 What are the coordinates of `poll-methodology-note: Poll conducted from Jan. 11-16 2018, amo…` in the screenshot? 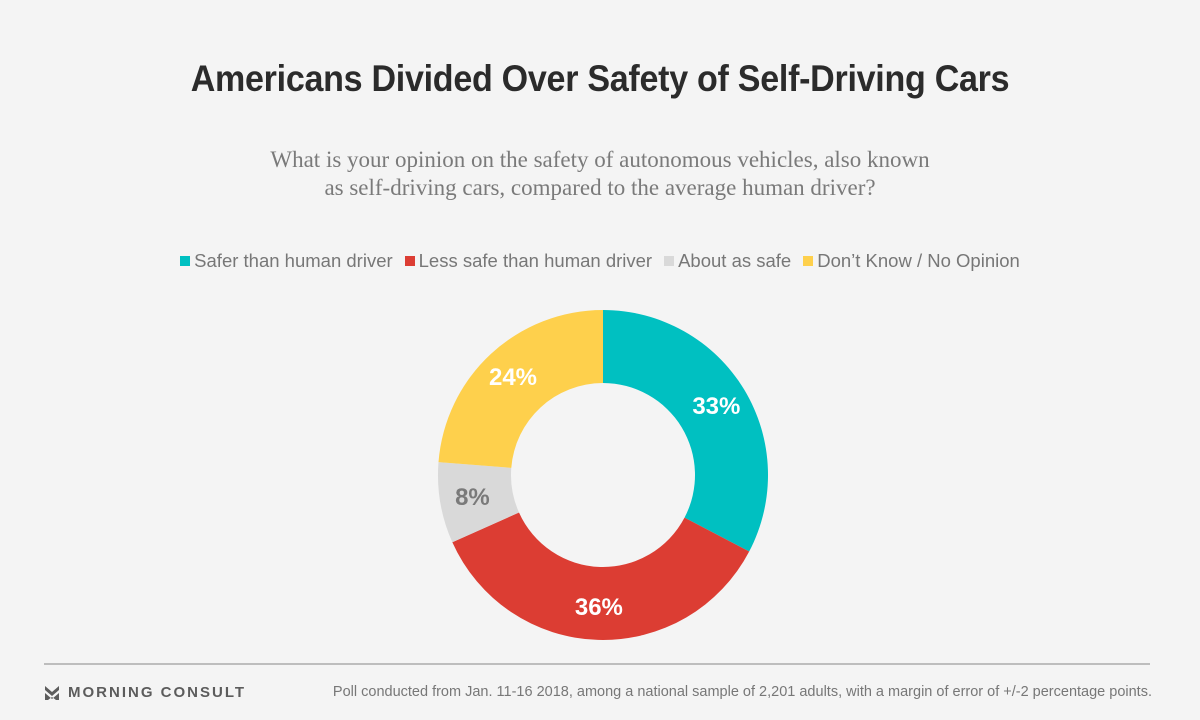 It's located at (742, 692).